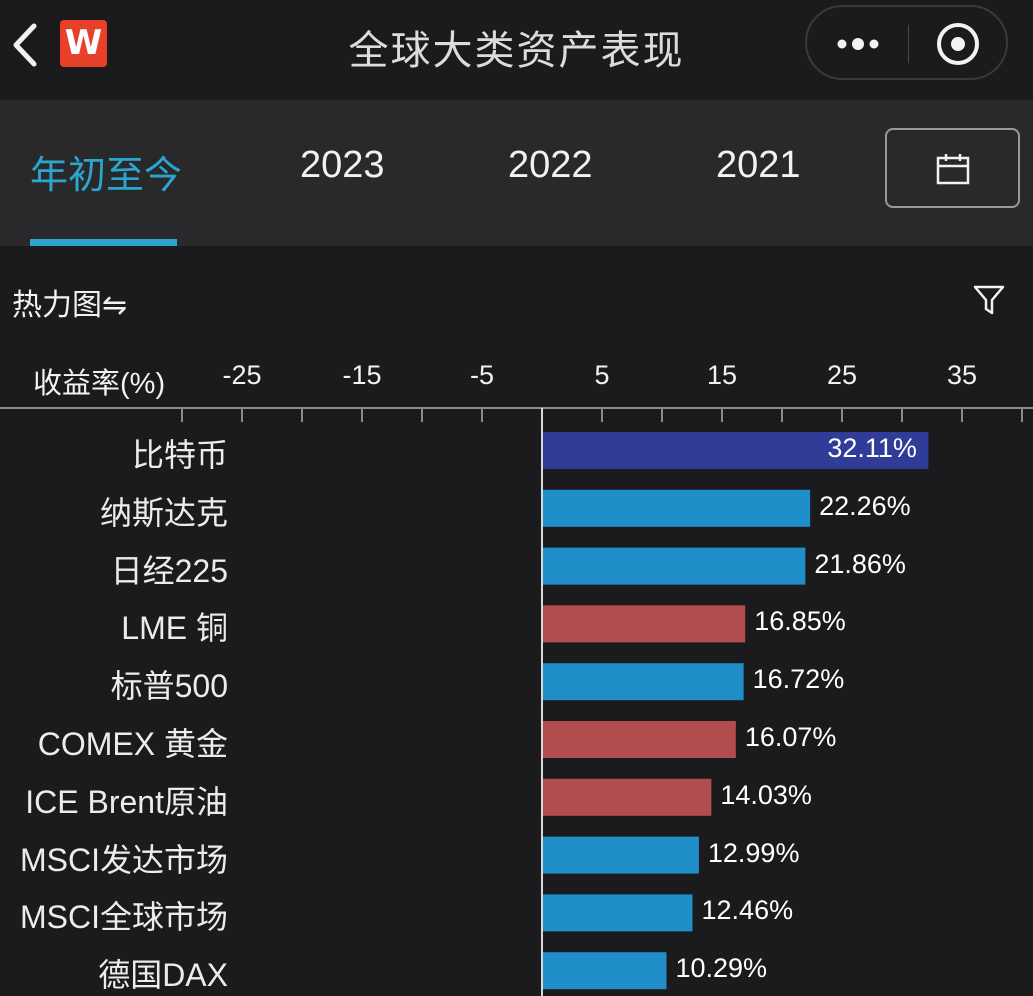 The image size is (1033, 996). What do you see at coordinates (83, 43) in the screenshot?
I see `app-logo: W` at bounding box center [83, 43].